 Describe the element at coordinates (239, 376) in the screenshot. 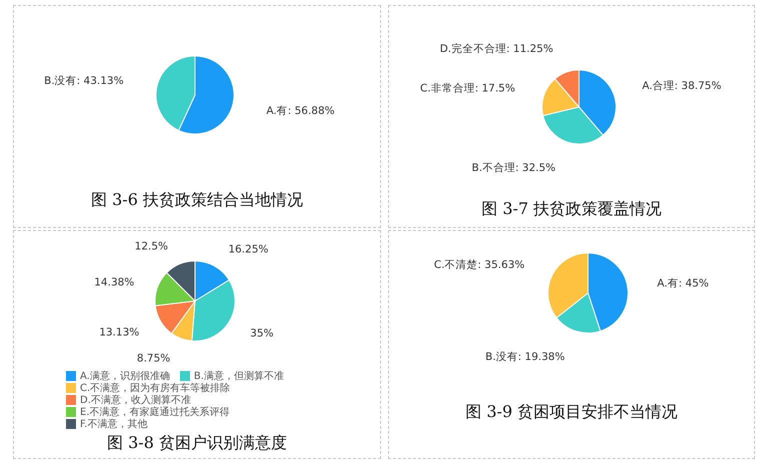

I see `legend-label: B.满意，但测算不准` at that location.